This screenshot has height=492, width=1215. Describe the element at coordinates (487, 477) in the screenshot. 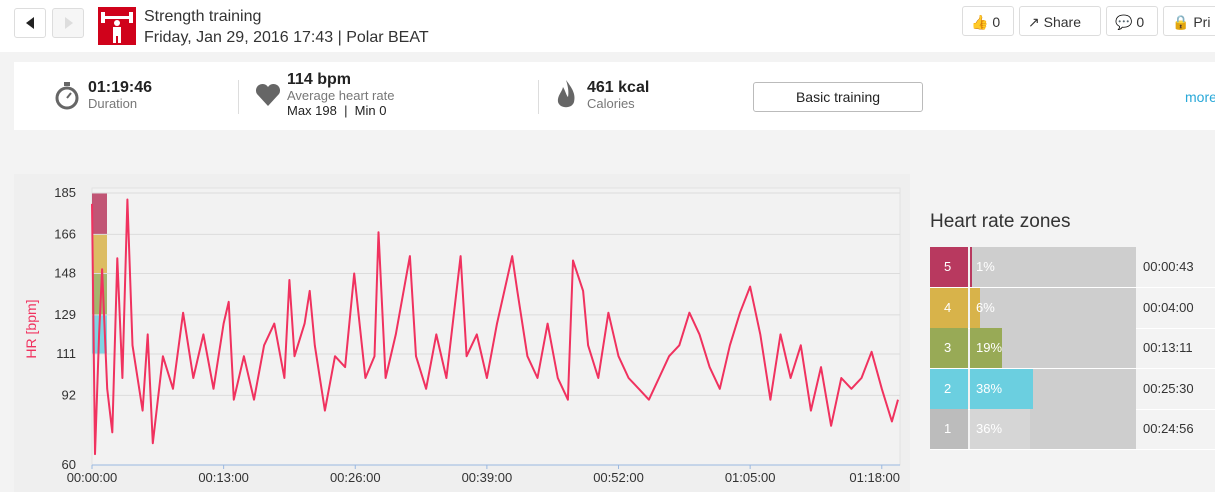

I see `x-tick-label: 00:39:00` at that location.